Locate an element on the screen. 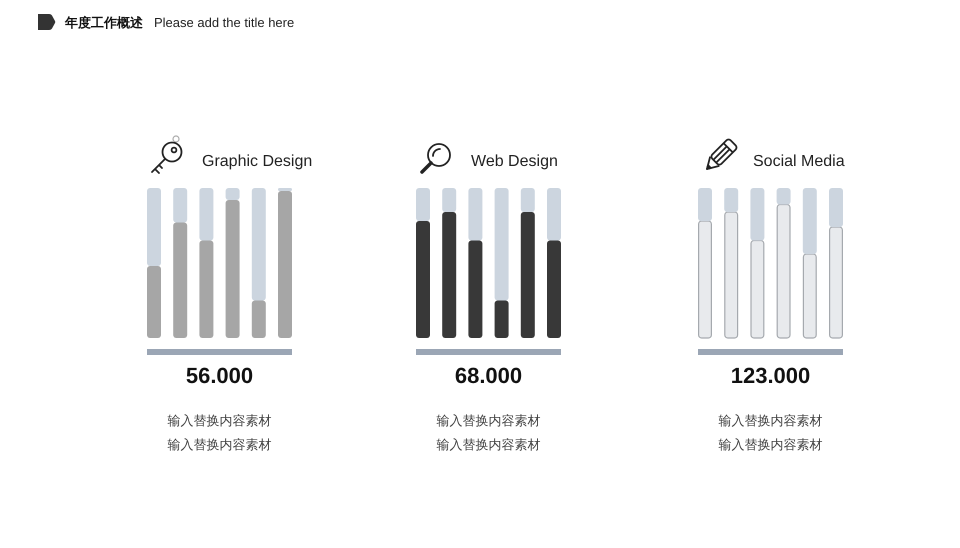  text: Please add the title here is located at coordinates (224, 22).